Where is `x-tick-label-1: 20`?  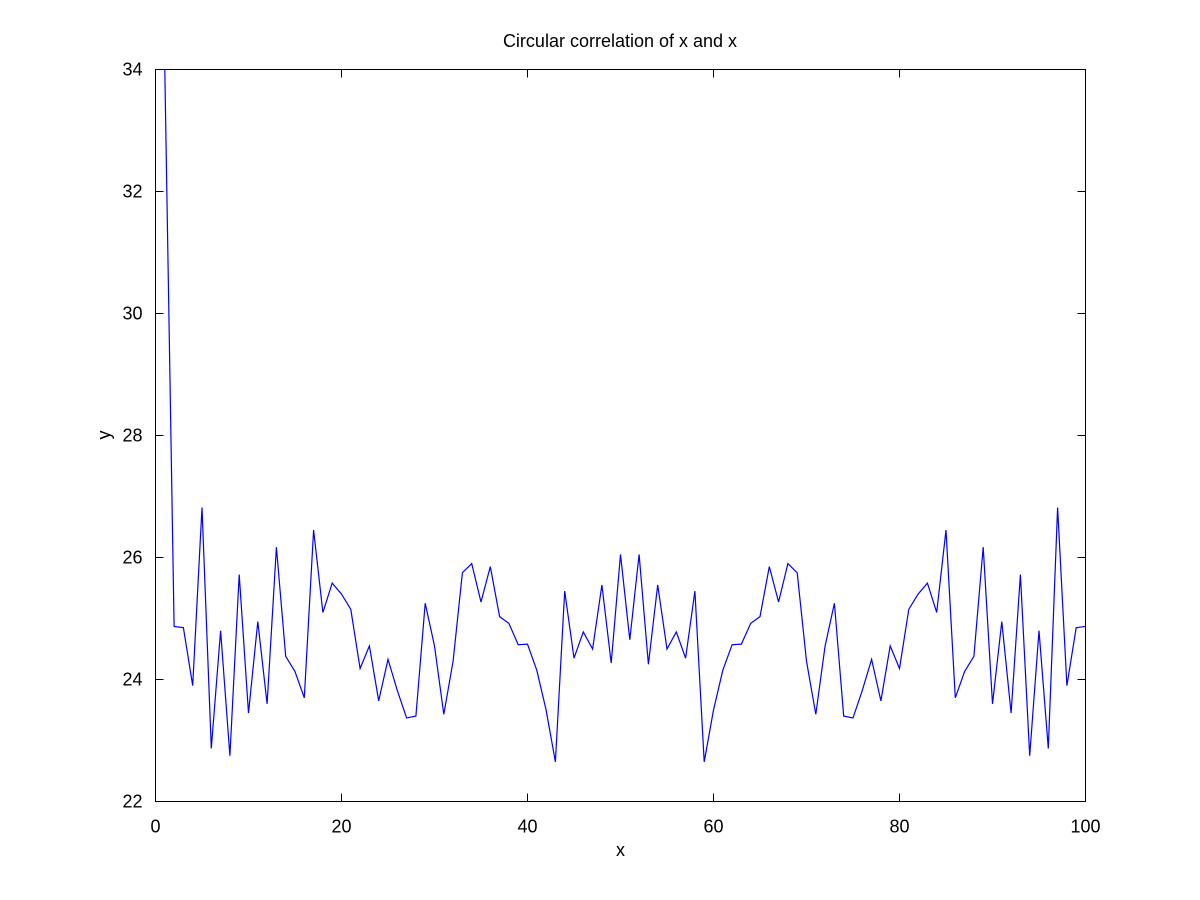
x-tick-label-1: 20 is located at coordinates (341, 827).